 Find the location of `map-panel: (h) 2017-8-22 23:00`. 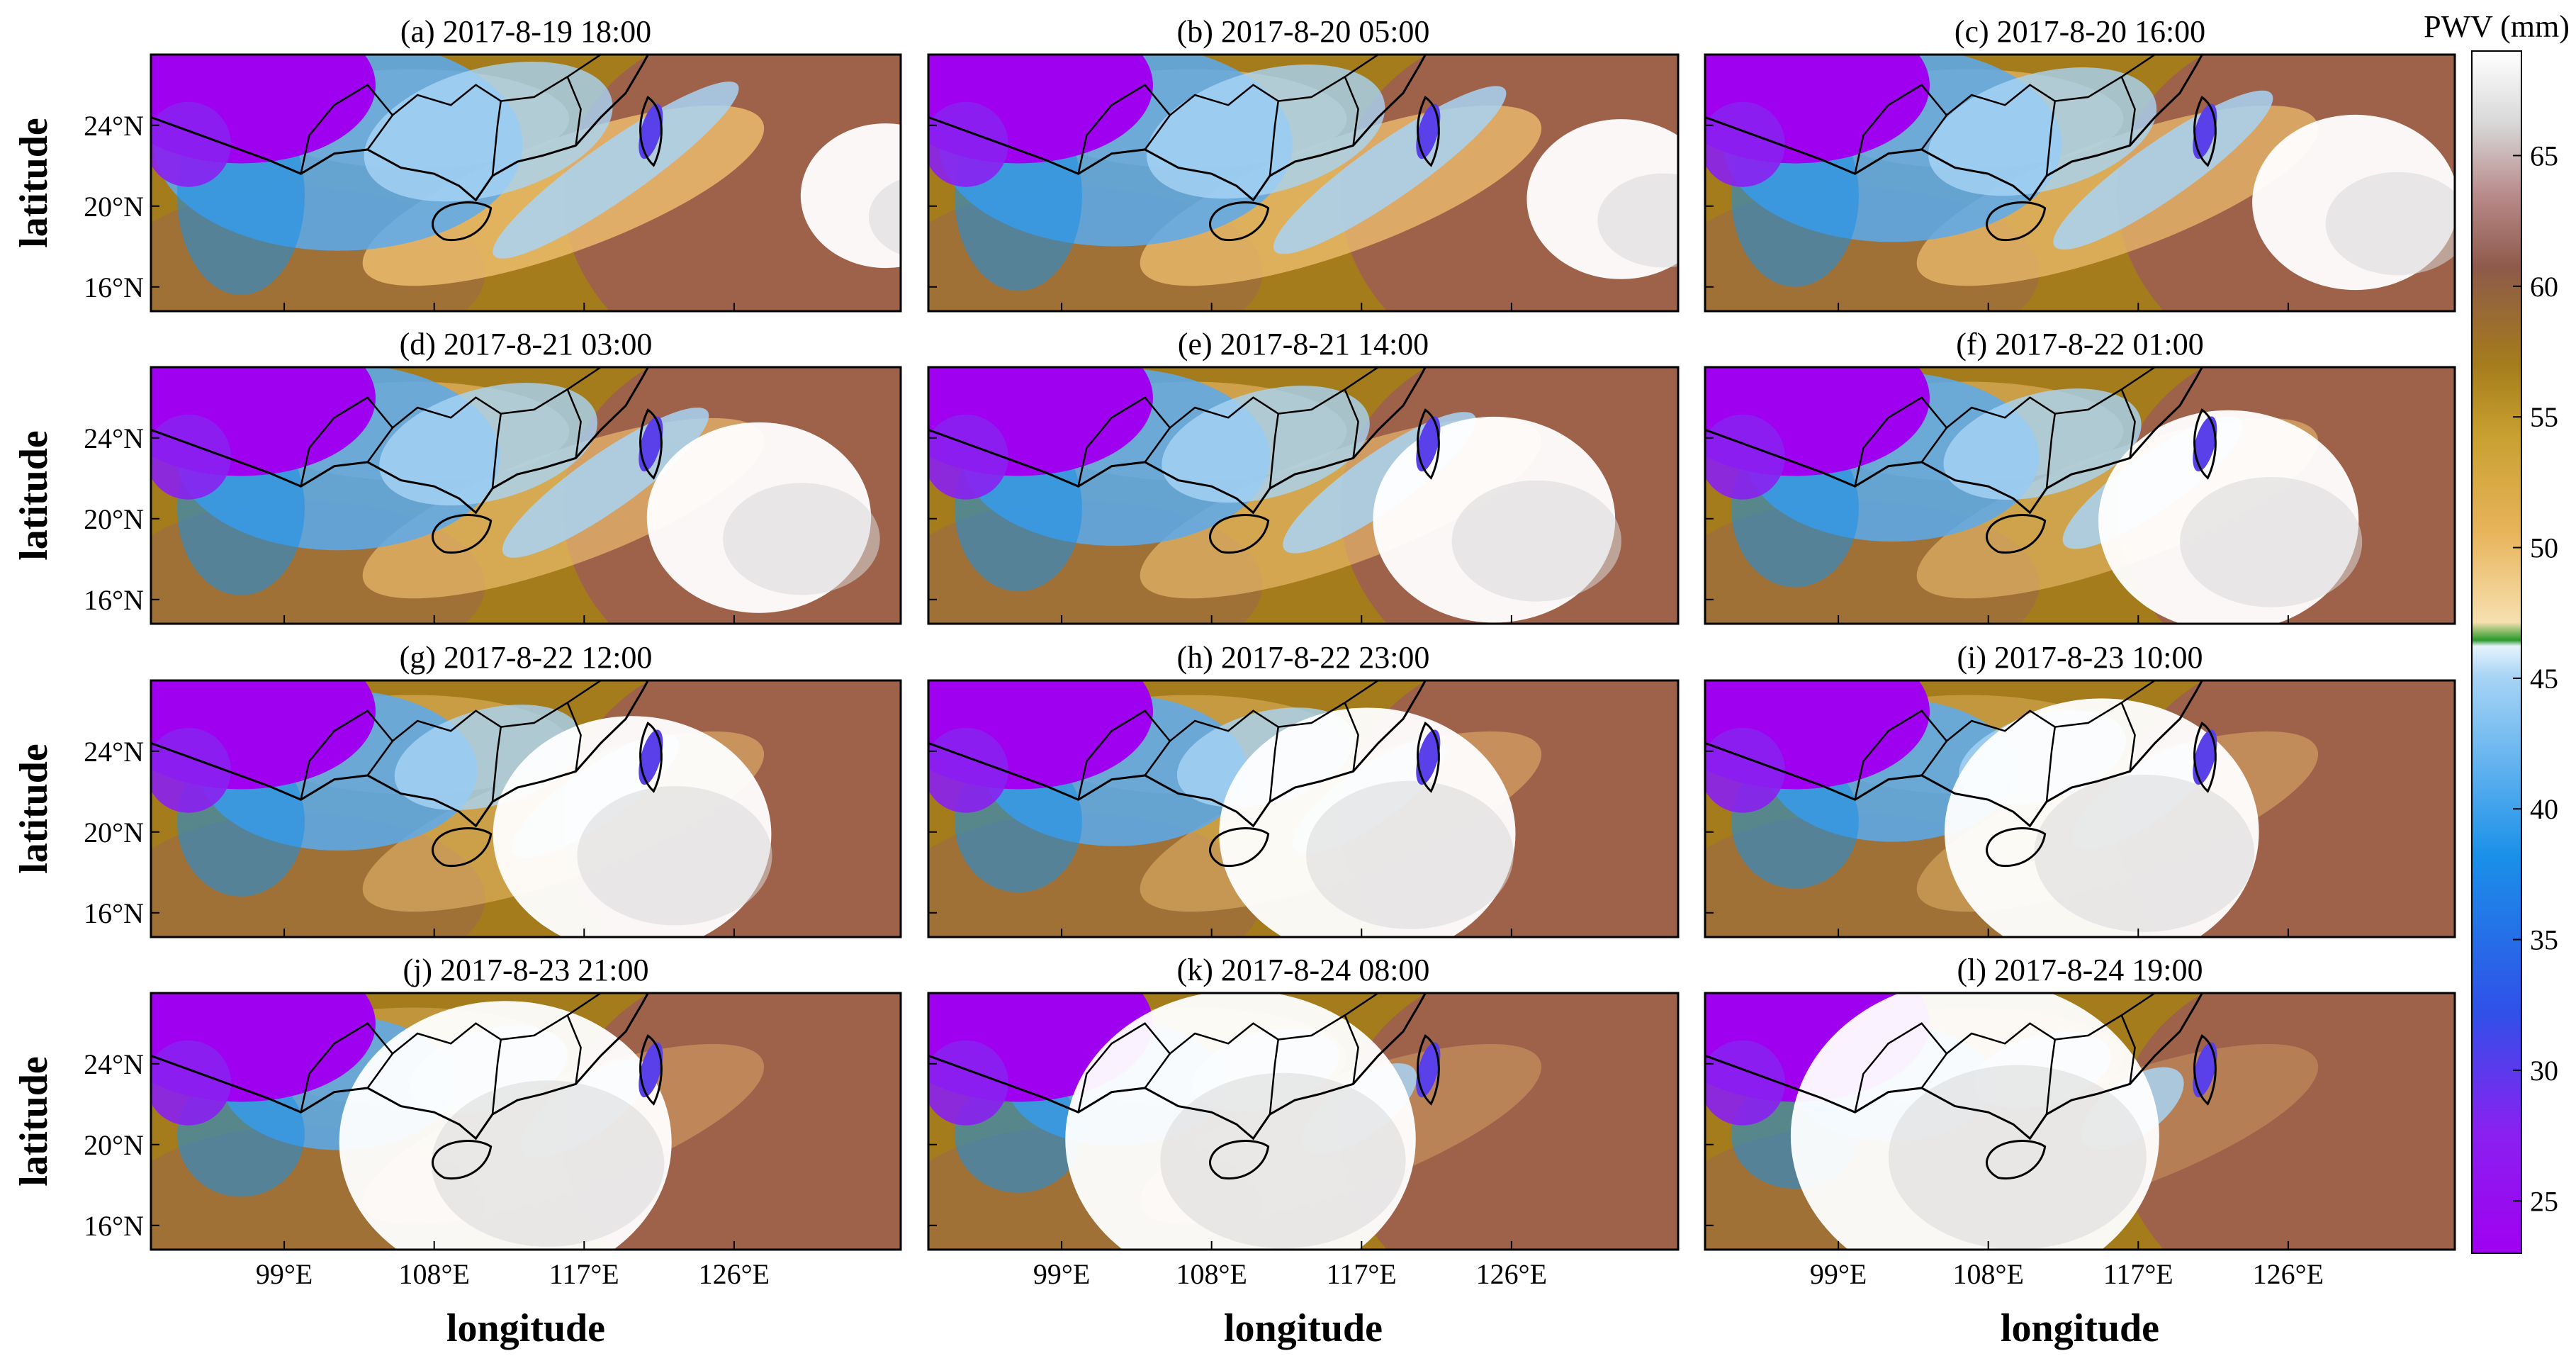

map-panel: (h) 2017-8-22 23:00 is located at coordinates (1303, 789).